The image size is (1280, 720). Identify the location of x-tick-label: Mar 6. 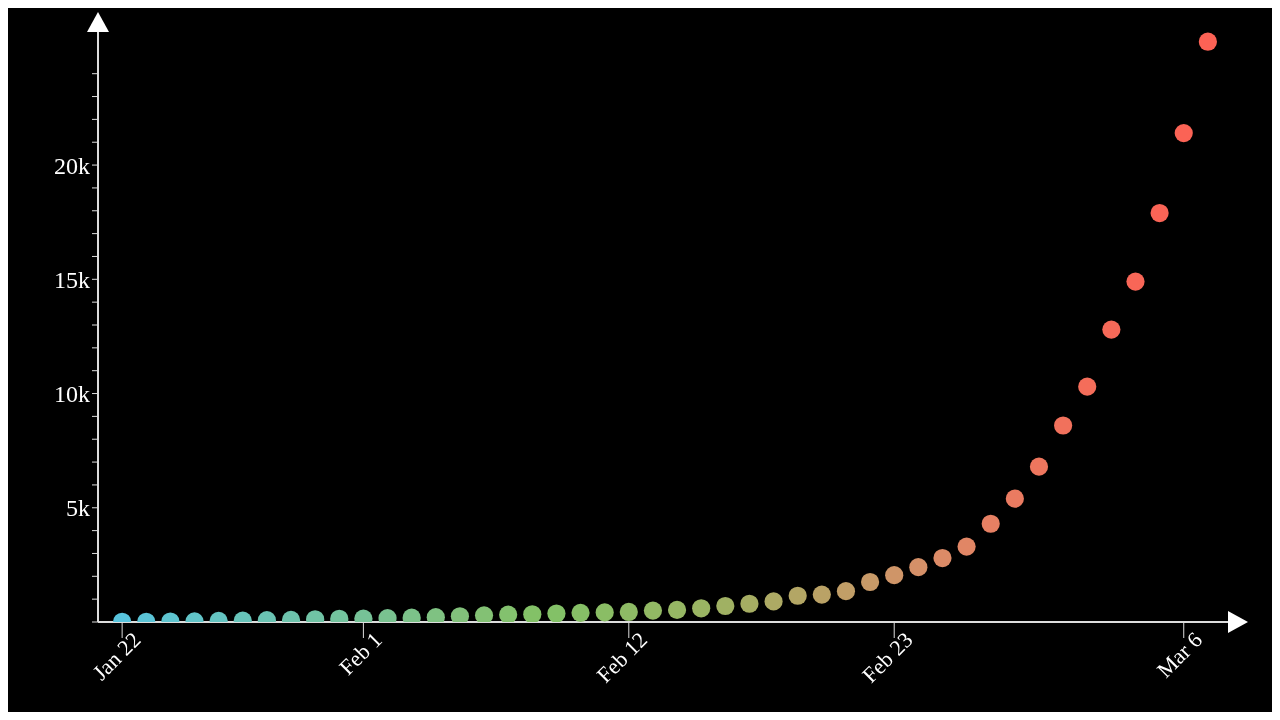
(1179, 655).